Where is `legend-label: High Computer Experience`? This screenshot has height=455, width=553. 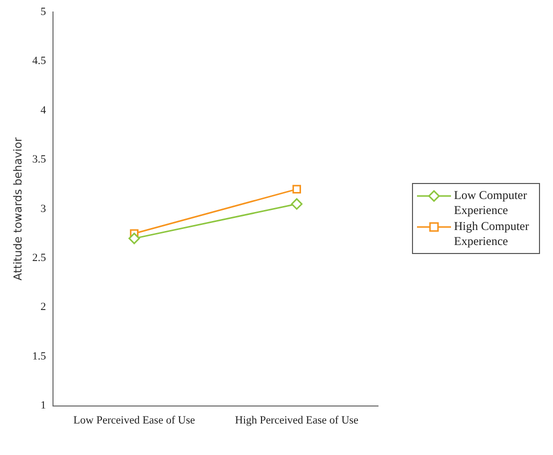
legend-label: High Computer Experience is located at coordinates (492, 234).